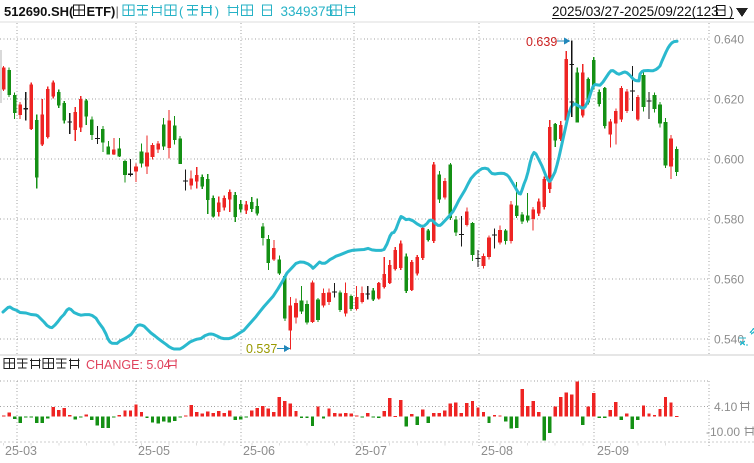 The image size is (754, 463). I want to click on svg-text: 0.540, so click(729, 340).